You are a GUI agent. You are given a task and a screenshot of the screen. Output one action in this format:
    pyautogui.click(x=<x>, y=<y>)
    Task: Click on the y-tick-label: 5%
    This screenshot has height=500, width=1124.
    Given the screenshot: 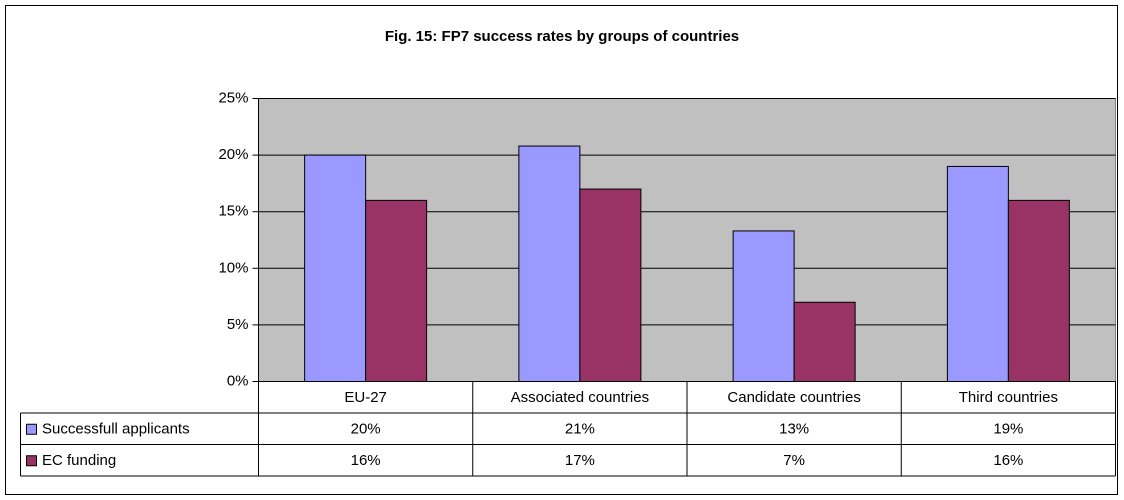 What is the action you would take?
    pyautogui.click(x=238, y=324)
    